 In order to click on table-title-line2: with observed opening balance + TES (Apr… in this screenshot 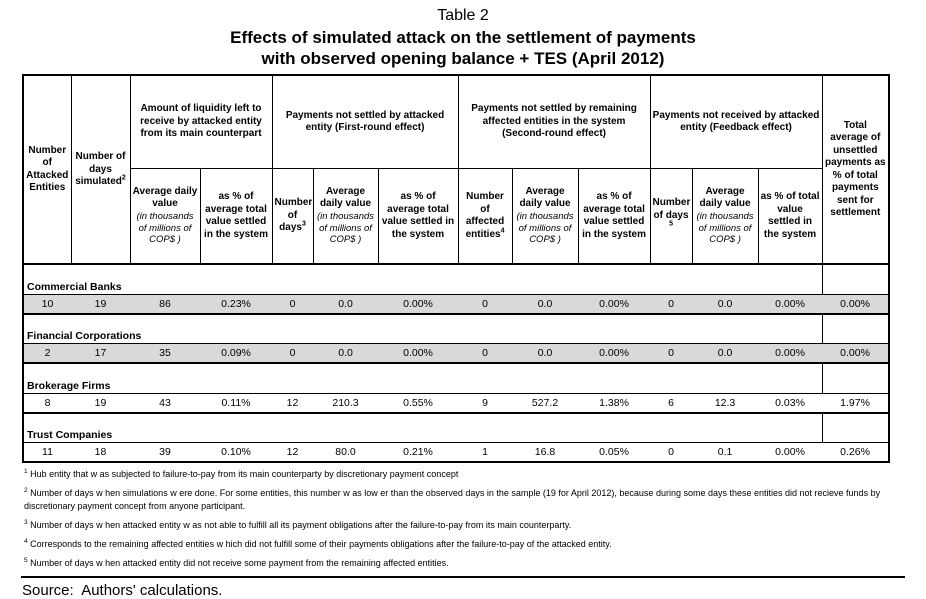, I will do `click(463, 59)`.